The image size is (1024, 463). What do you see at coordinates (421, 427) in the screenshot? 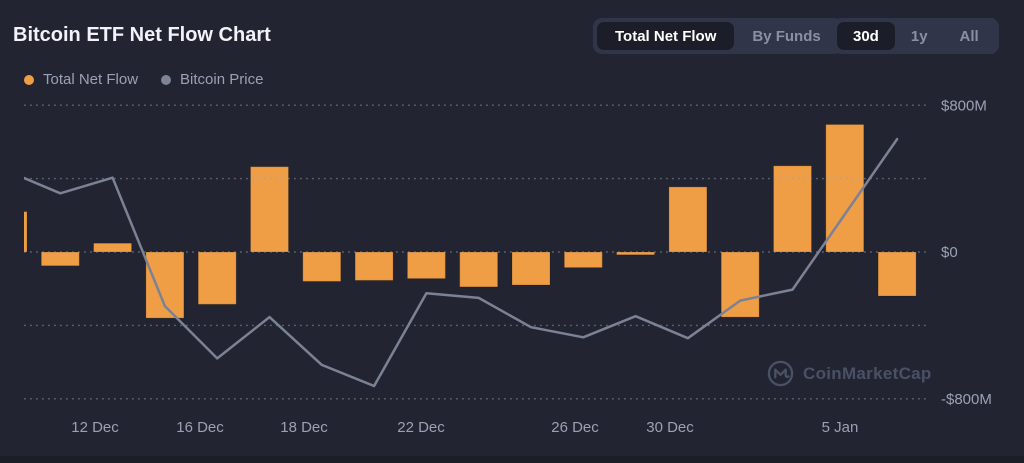
I see `x-axis-tick: 22 Dec` at bounding box center [421, 427].